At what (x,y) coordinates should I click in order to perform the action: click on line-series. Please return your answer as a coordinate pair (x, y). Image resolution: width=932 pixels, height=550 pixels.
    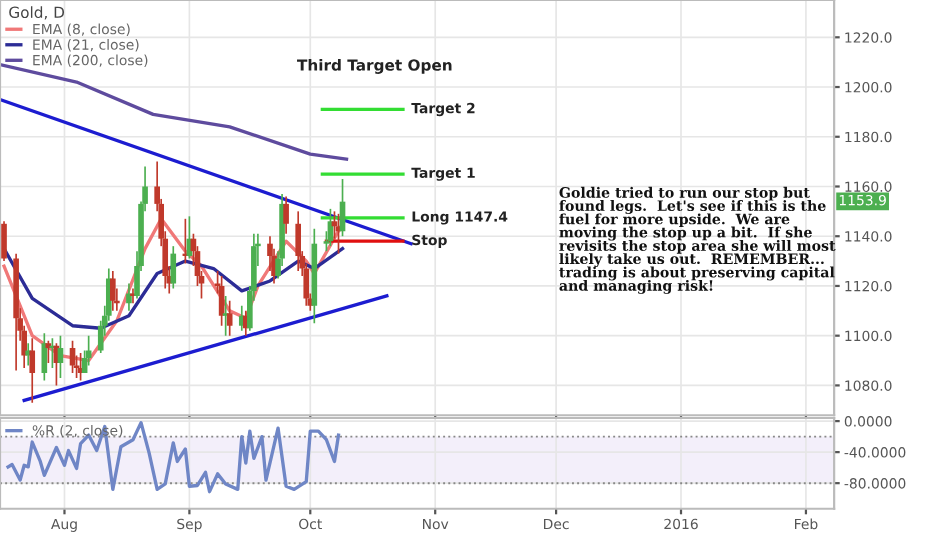
    Looking at the image, I should click on (173, 457).